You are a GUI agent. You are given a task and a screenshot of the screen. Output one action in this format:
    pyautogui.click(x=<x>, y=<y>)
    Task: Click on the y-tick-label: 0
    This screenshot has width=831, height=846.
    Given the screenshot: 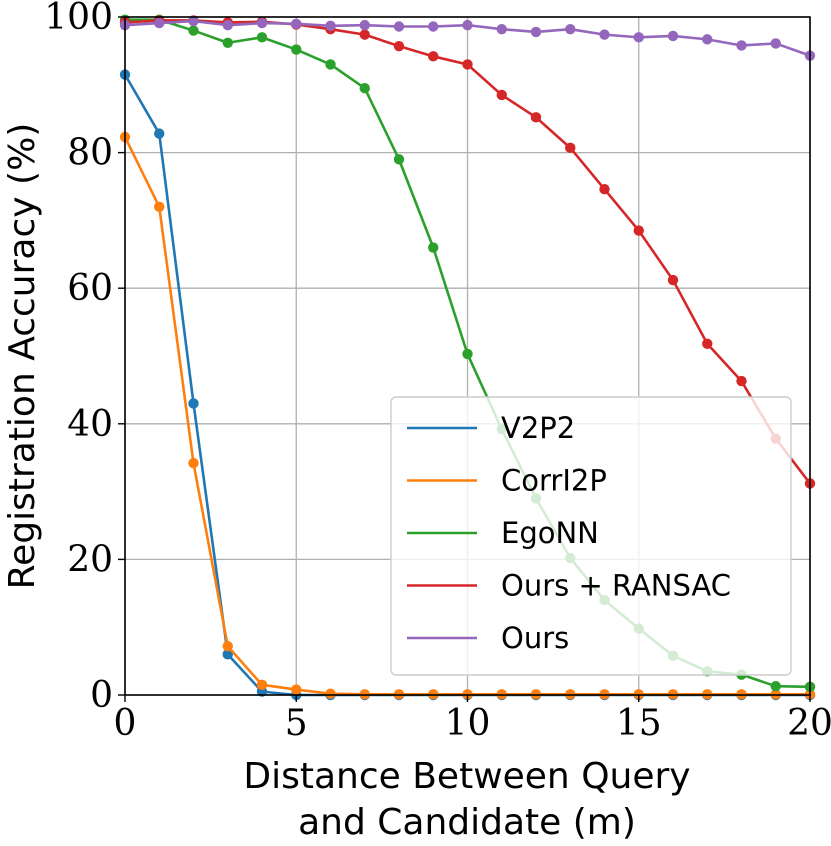 What is the action you would take?
    pyautogui.click(x=101, y=695)
    